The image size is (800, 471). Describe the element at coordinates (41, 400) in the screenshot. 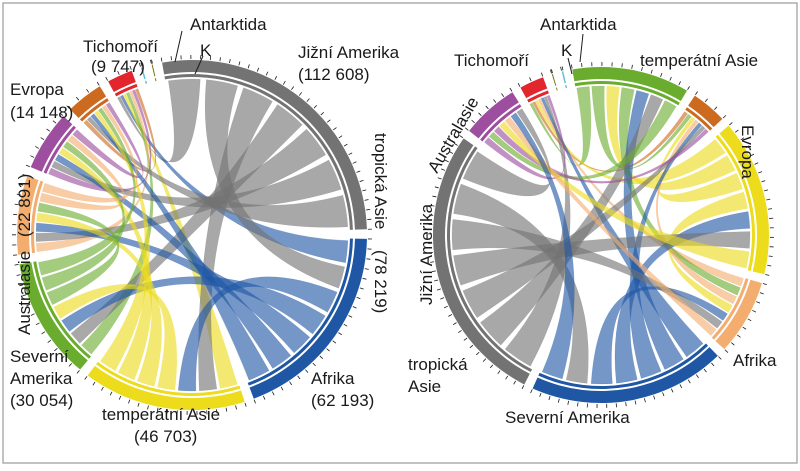

I see `label-north-america-value: (30 054)` at that location.